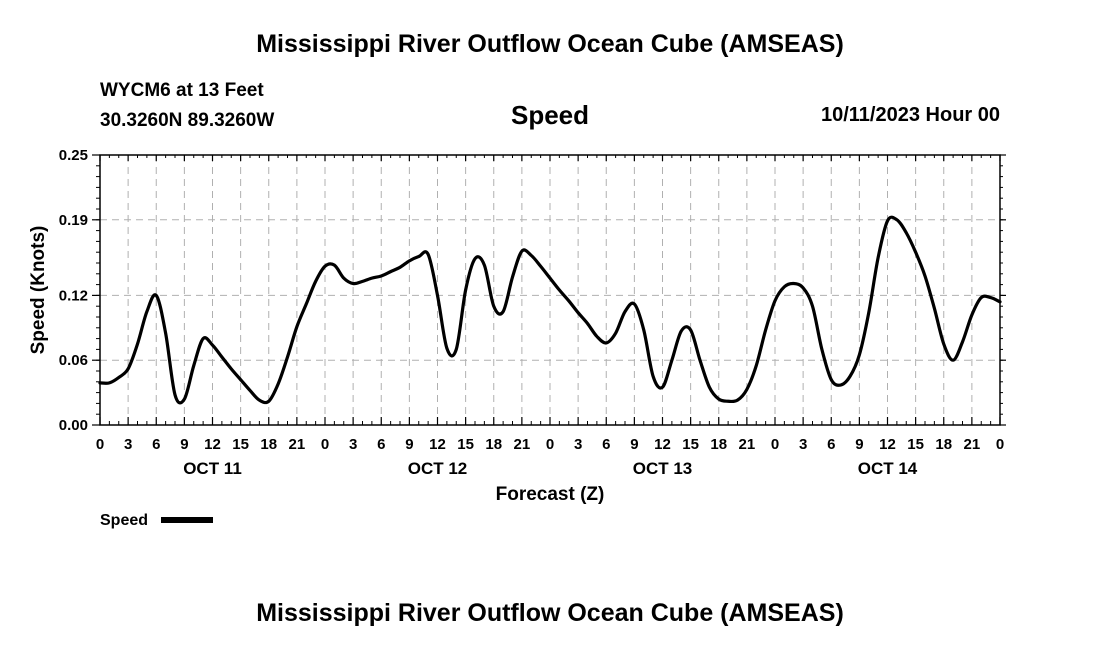 The height and width of the screenshot is (650, 1100). What do you see at coordinates (73, 155) in the screenshot?
I see `y-tick-label: 0.25` at bounding box center [73, 155].